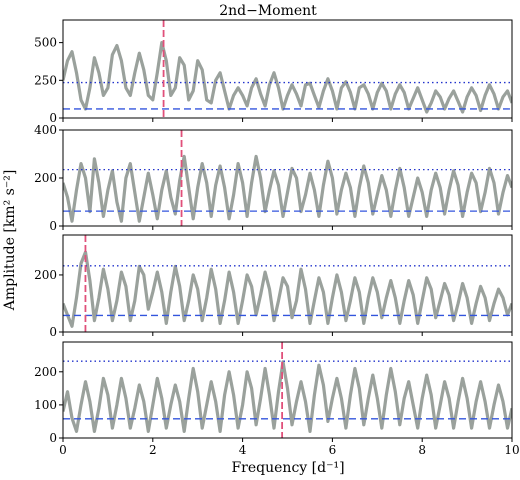 This screenshot has width=520, height=480. I want to click on x-tick-label: 6, so click(333, 450).